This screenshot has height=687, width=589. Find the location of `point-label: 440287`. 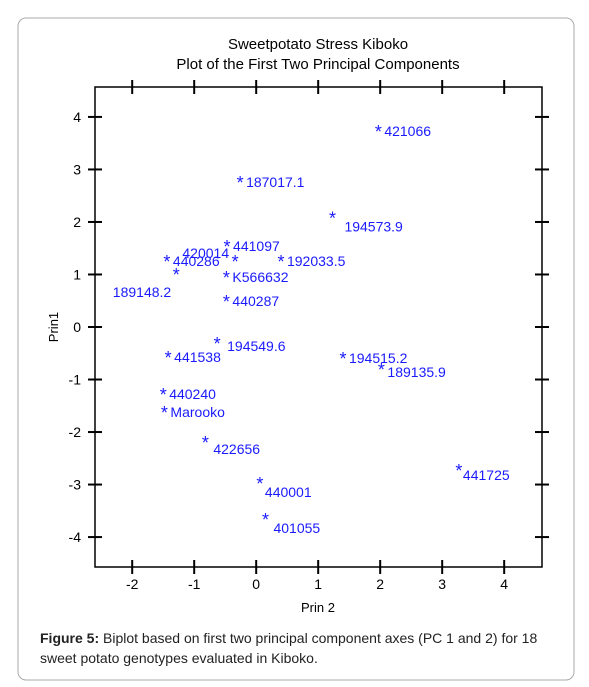

point-label: 440287 is located at coordinates (255, 301).